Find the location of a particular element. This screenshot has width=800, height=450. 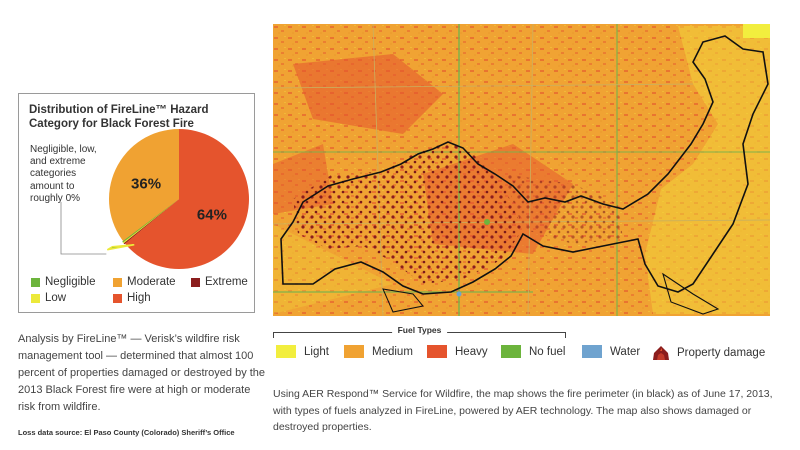

fuel-legend-label: Heavy is located at coordinates (471, 351).